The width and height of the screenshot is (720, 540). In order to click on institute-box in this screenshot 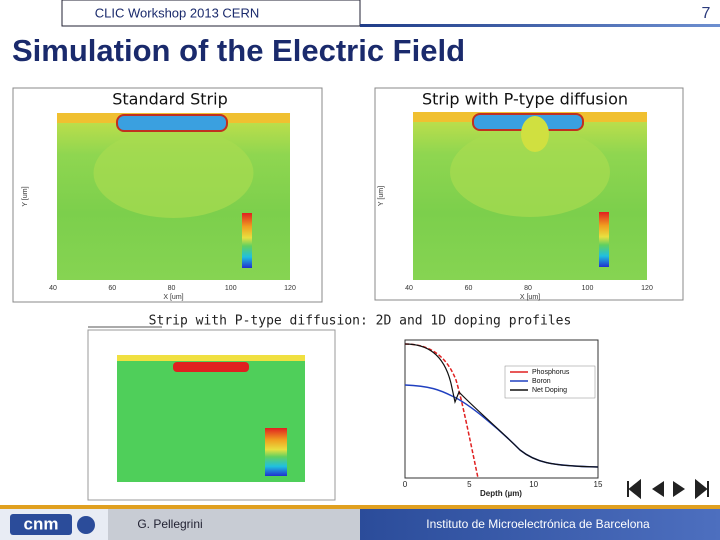, I will do `click(540, 524)`.